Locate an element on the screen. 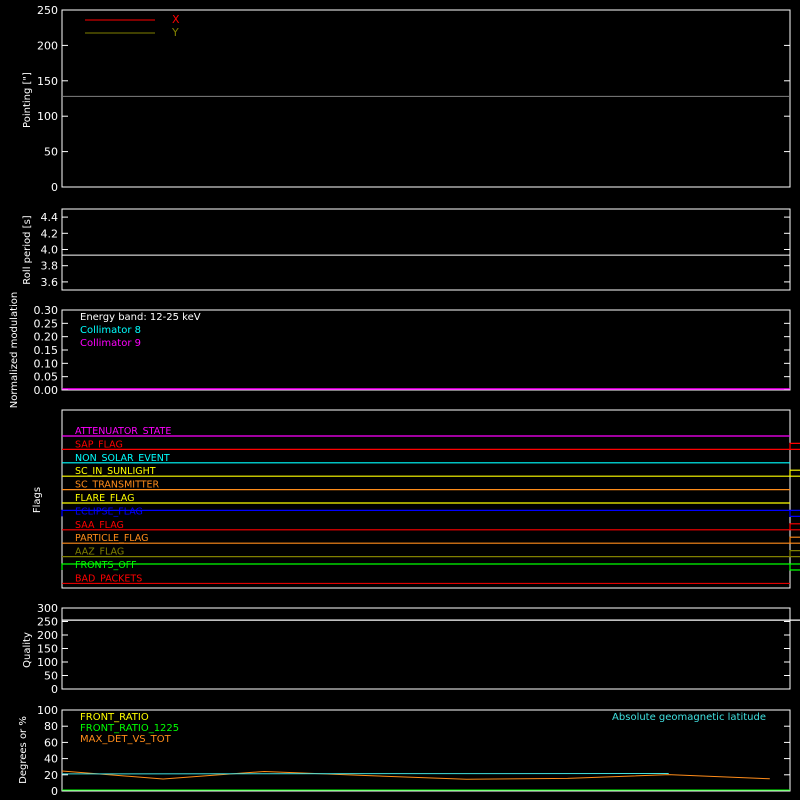  y-tick-label: 0.10 is located at coordinates (46, 363).